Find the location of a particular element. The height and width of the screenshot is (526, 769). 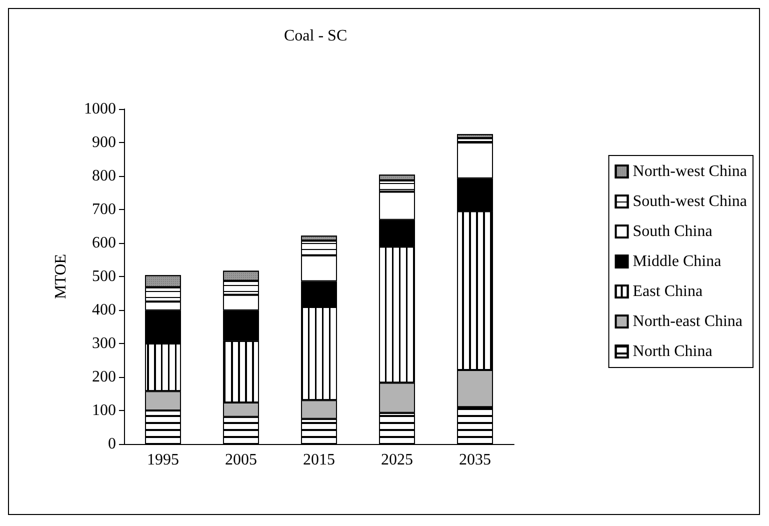

y-tick-label: 500 is located at coordinates (104, 276).